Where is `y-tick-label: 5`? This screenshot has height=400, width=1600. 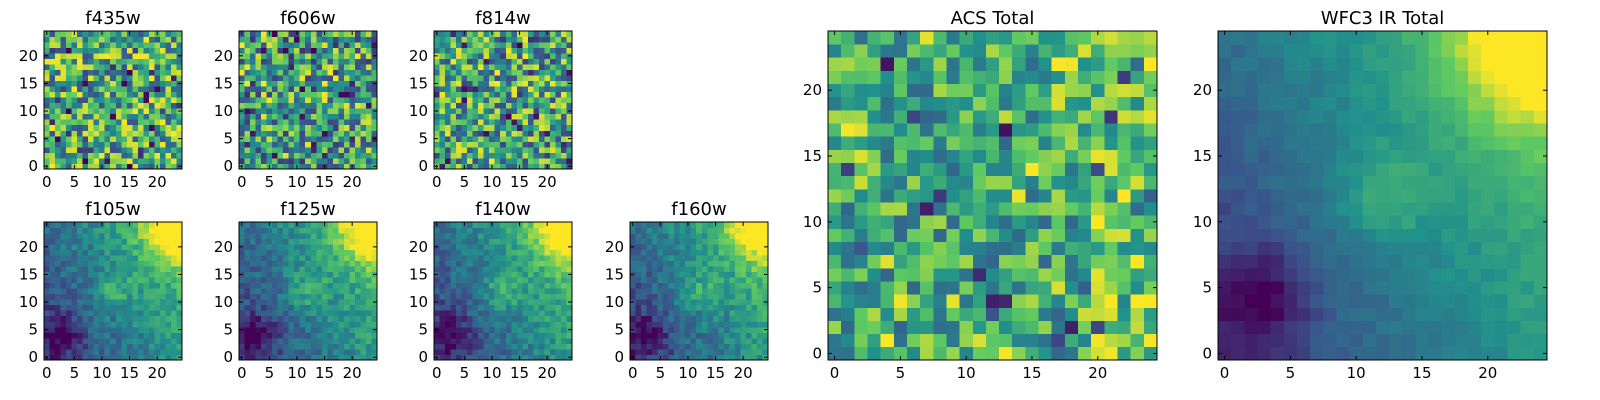 y-tick-label: 5 is located at coordinates (228, 330).